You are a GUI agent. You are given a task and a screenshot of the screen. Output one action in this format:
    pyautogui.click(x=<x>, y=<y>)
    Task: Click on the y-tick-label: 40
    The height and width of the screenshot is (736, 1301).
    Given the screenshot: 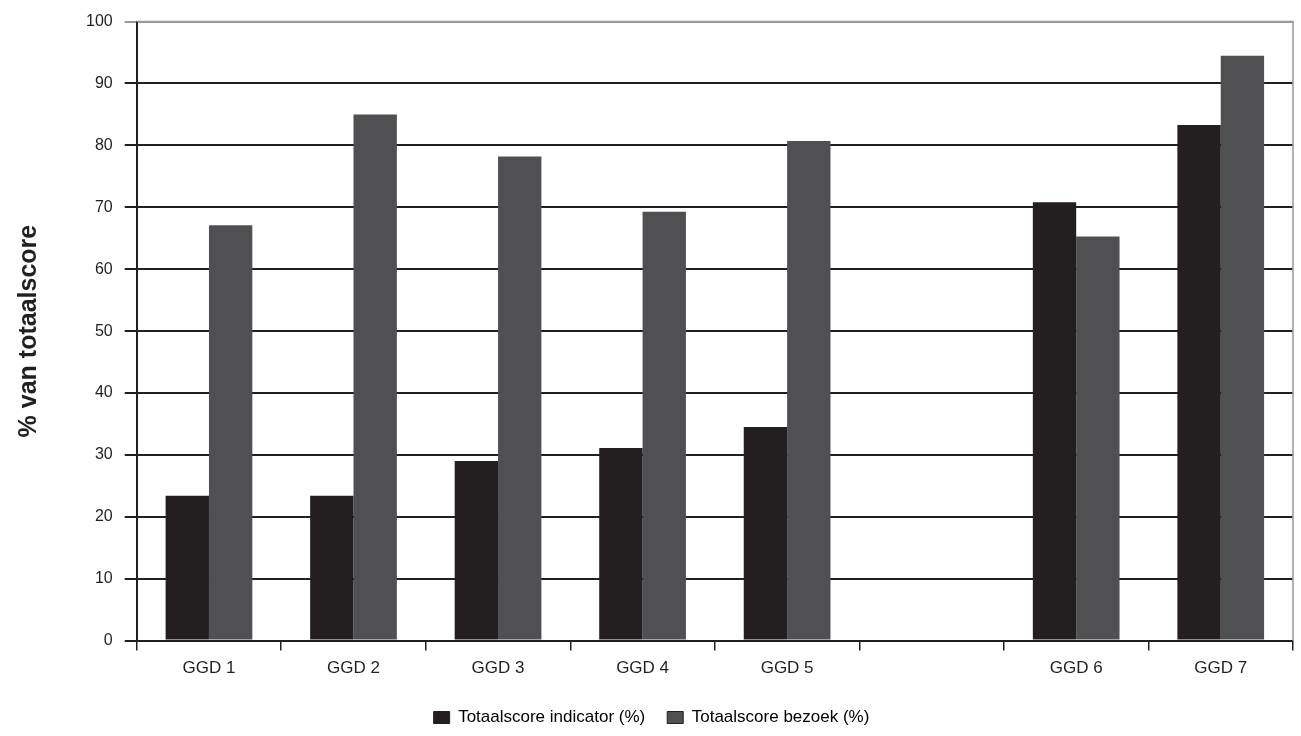 What is the action you would take?
    pyautogui.click(x=103, y=392)
    